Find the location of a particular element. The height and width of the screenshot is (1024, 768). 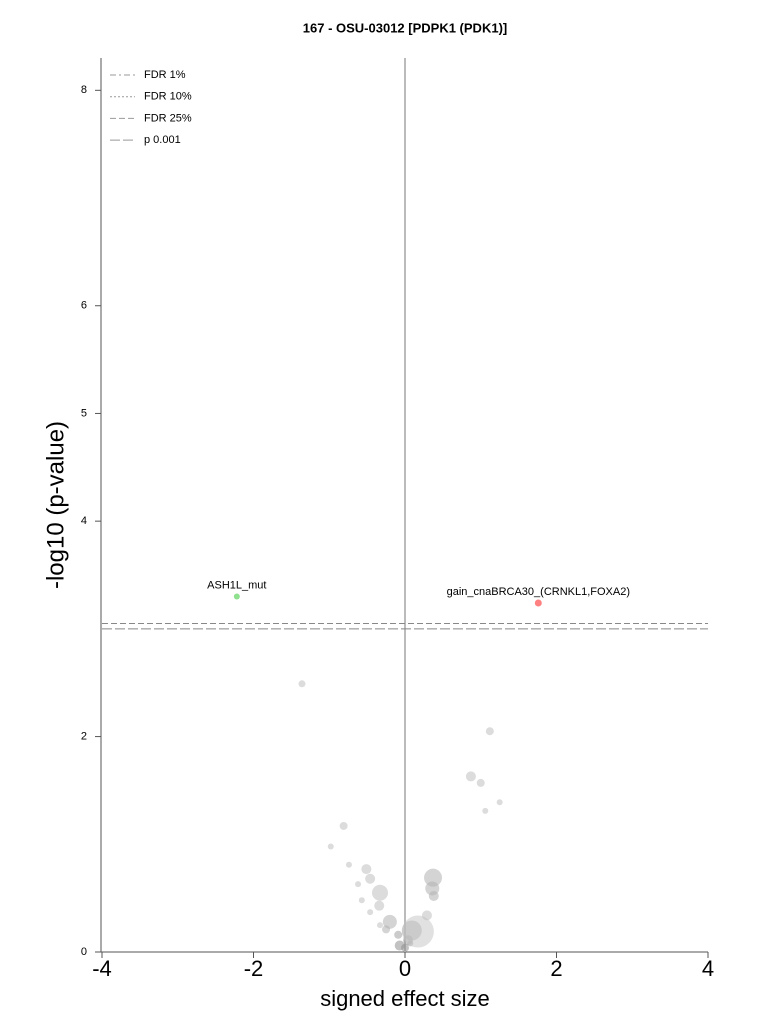

y-tick-label: 4 is located at coordinates (84, 521).